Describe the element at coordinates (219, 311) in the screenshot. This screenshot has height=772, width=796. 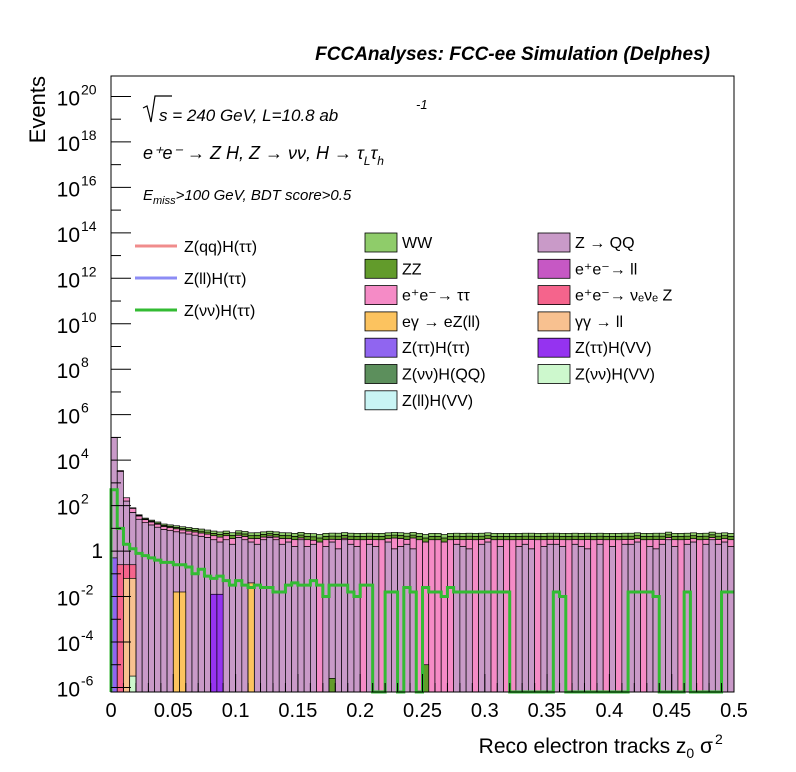
I see `legend-label: Z(νν)H(ττ)` at that location.